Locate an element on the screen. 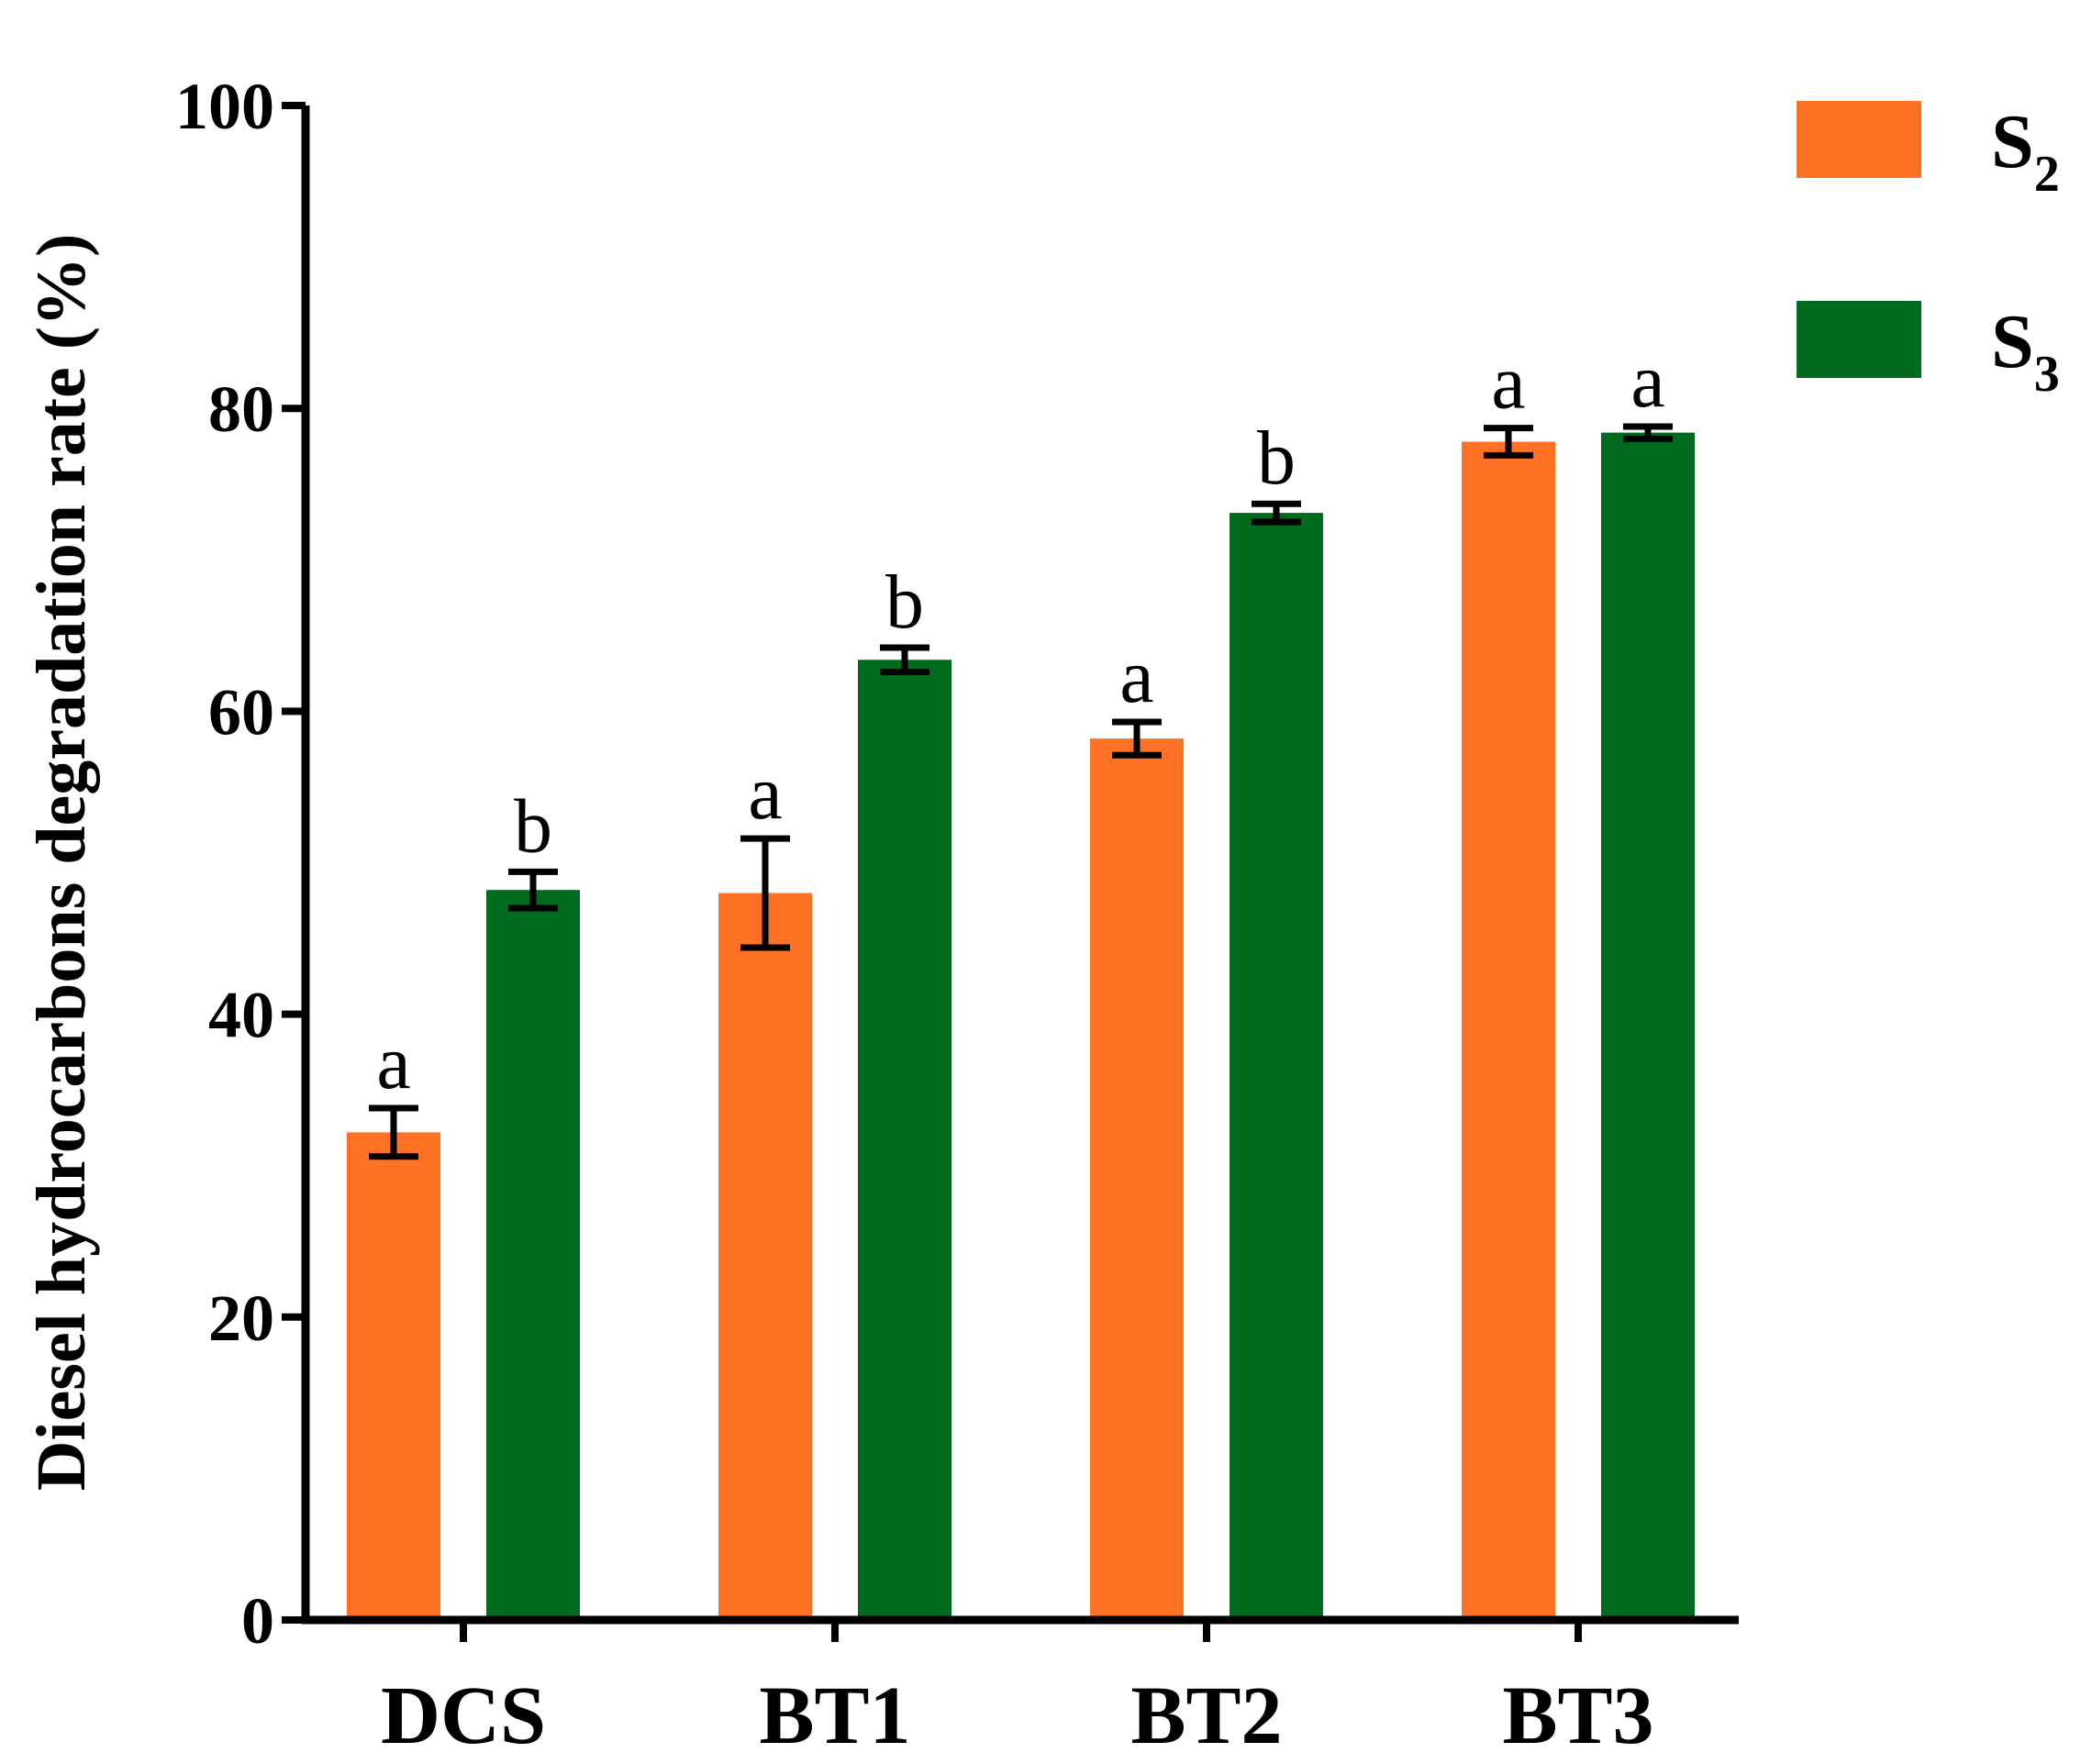  legend-label-S2: S2 is located at coordinates (2025, 151).